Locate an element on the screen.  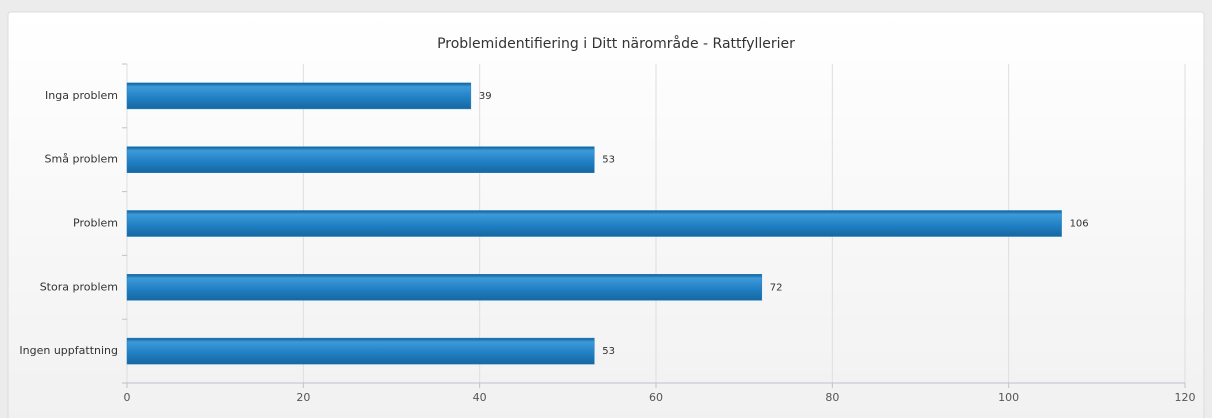
x-tick-label: 120 is located at coordinates (1185, 397).